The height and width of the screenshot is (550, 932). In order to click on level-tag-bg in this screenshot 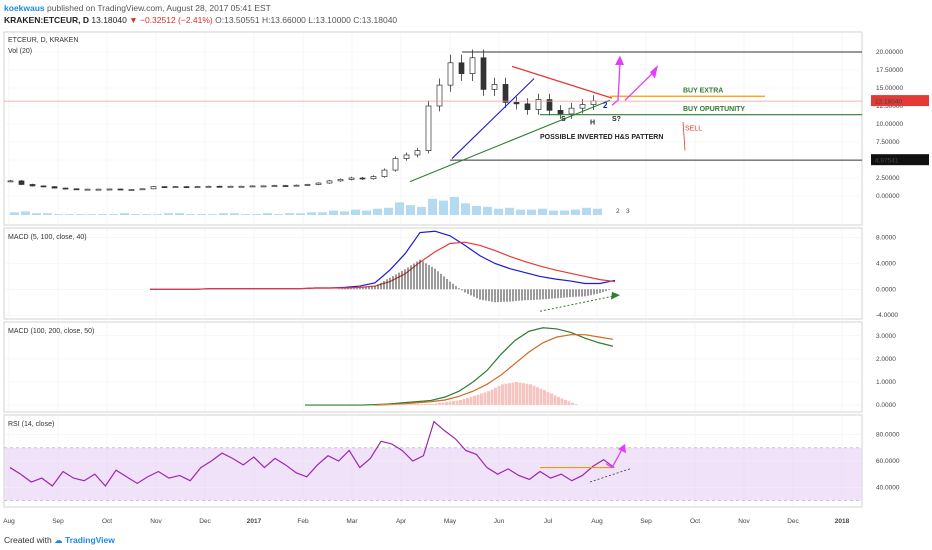, I will do `click(900, 160)`.